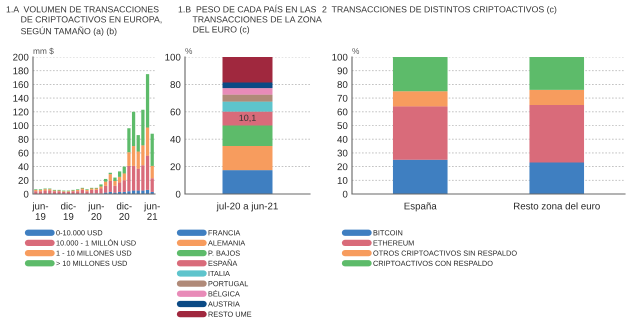  Describe the element at coordinates (557, 206) in the screenshot. I see `x-tick-label: Resto zona del euro` at that location.